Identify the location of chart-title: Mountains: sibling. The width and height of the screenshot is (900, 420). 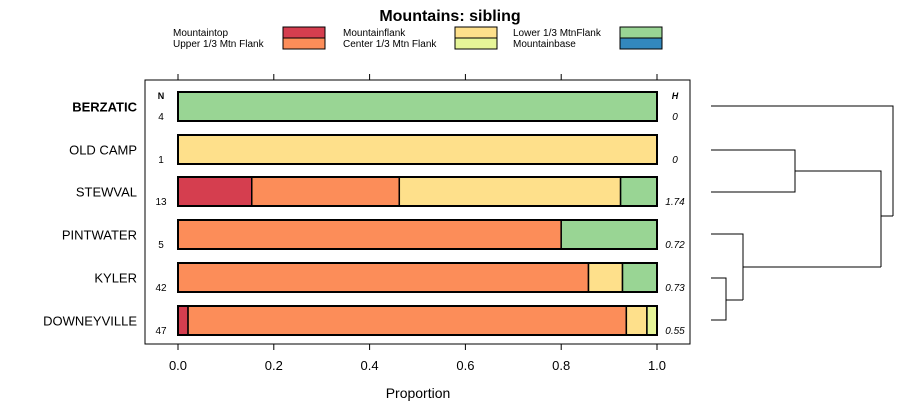
(449, 16).